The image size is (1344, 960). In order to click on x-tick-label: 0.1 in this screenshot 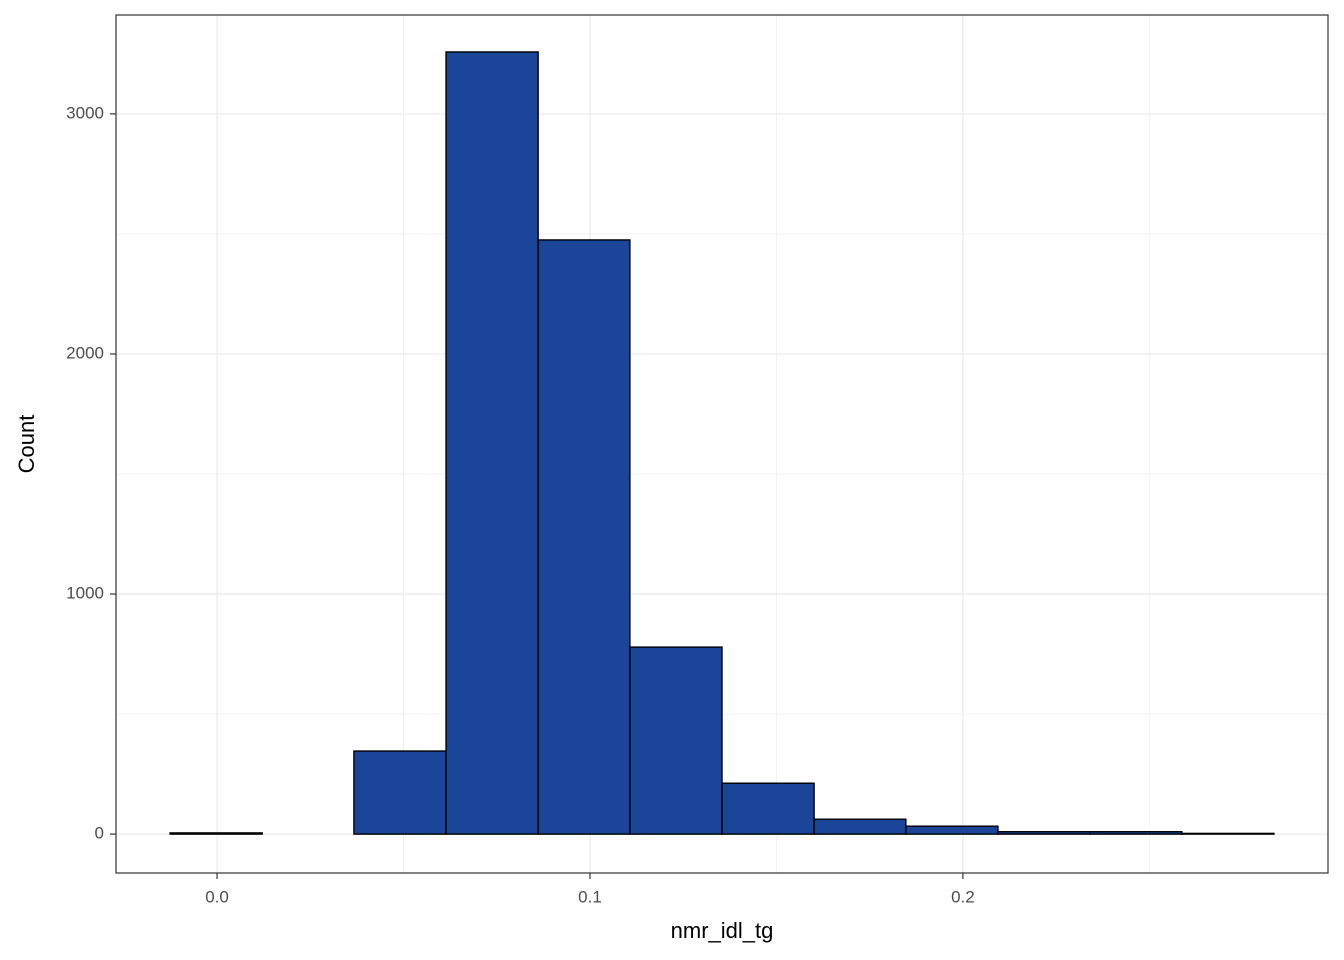, I will do `click(590, 896)`.